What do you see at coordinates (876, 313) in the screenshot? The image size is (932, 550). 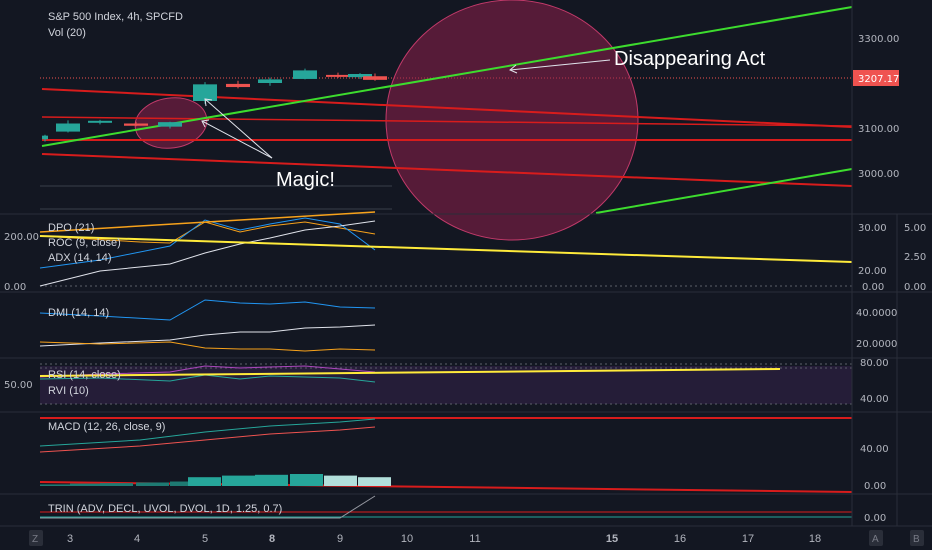 I see `dmi-tick: 40.0000` at bounding box center [876, 313].